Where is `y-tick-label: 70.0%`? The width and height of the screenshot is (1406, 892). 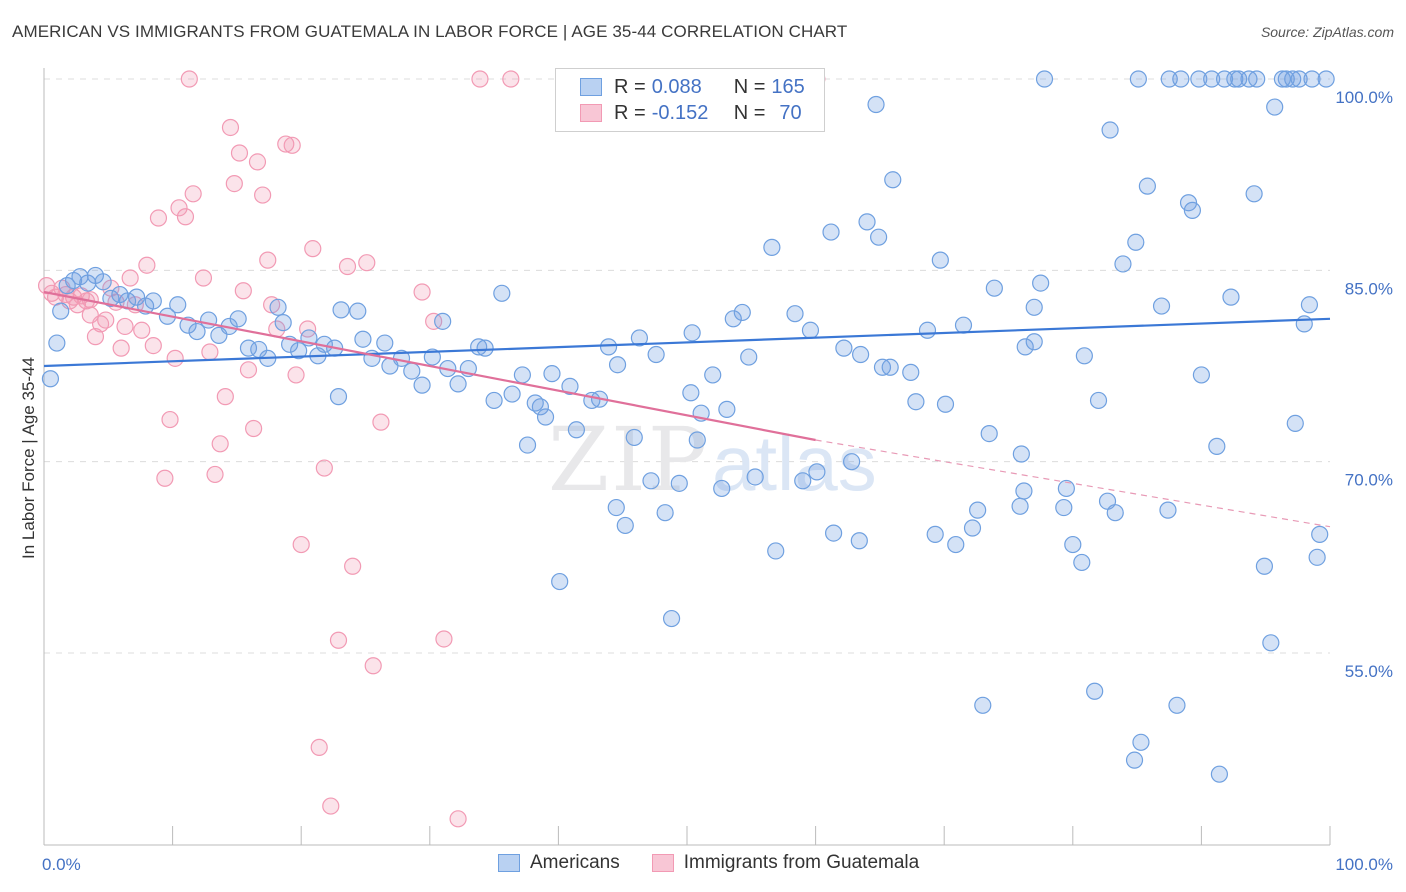 y-tick-label: 70.0% is located at coordinates (1369, 480).